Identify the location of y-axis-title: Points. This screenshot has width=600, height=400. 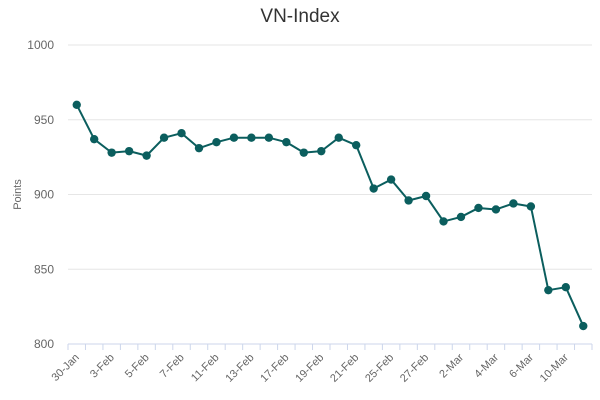
(18, 194).